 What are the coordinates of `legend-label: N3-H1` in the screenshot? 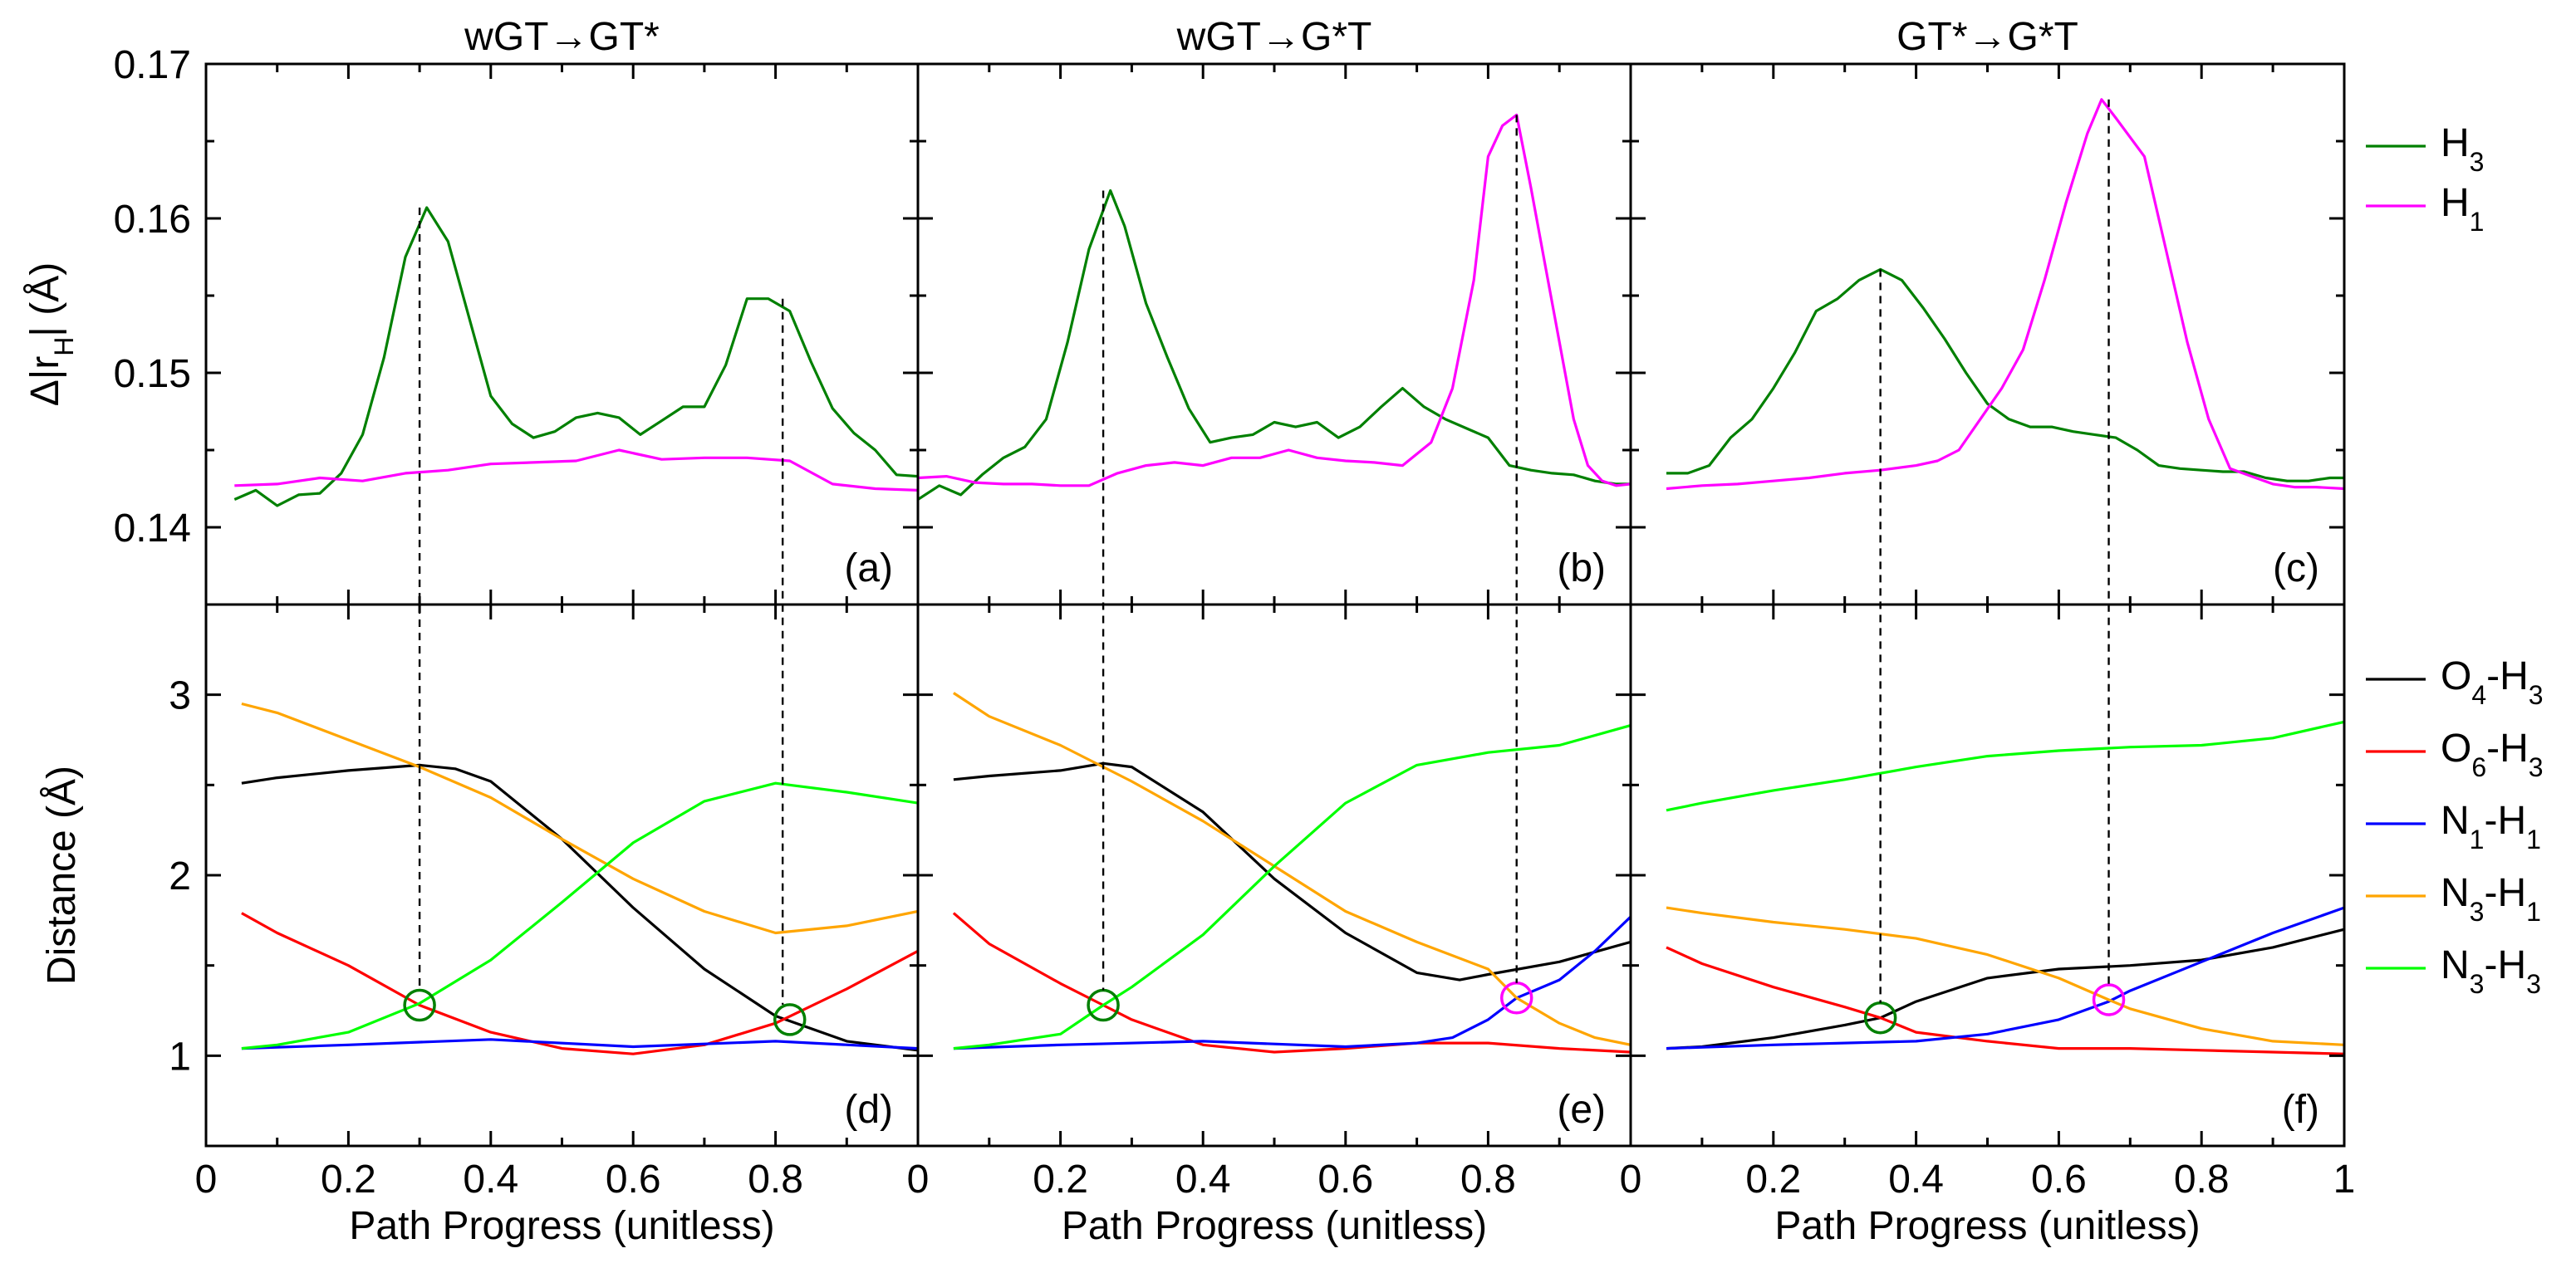 It's located at (2491, 899).